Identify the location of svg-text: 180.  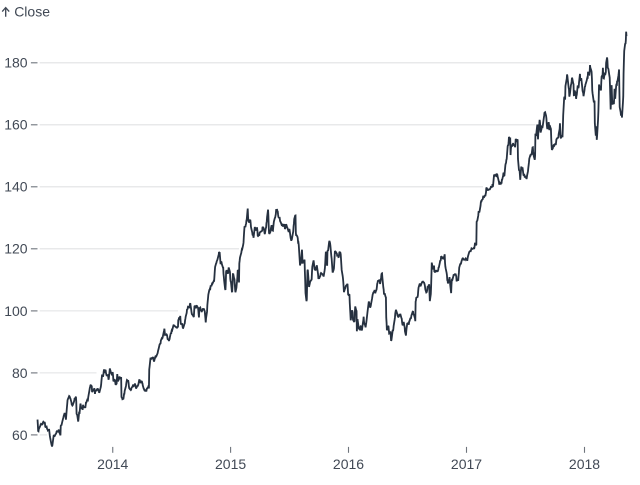
(16, 63).